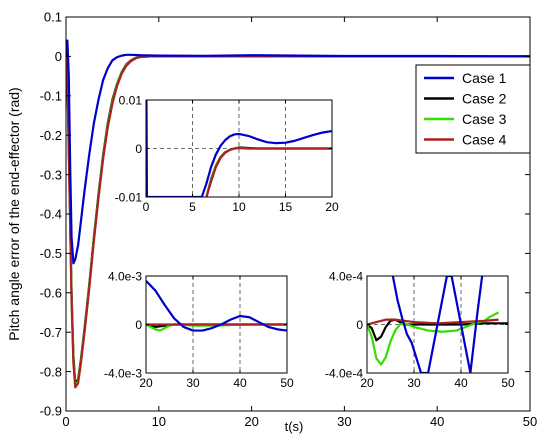 The width and height of the screenshot is (550, 445). I want to click on legend-label-case-2: Case 2, so click(484, 99).